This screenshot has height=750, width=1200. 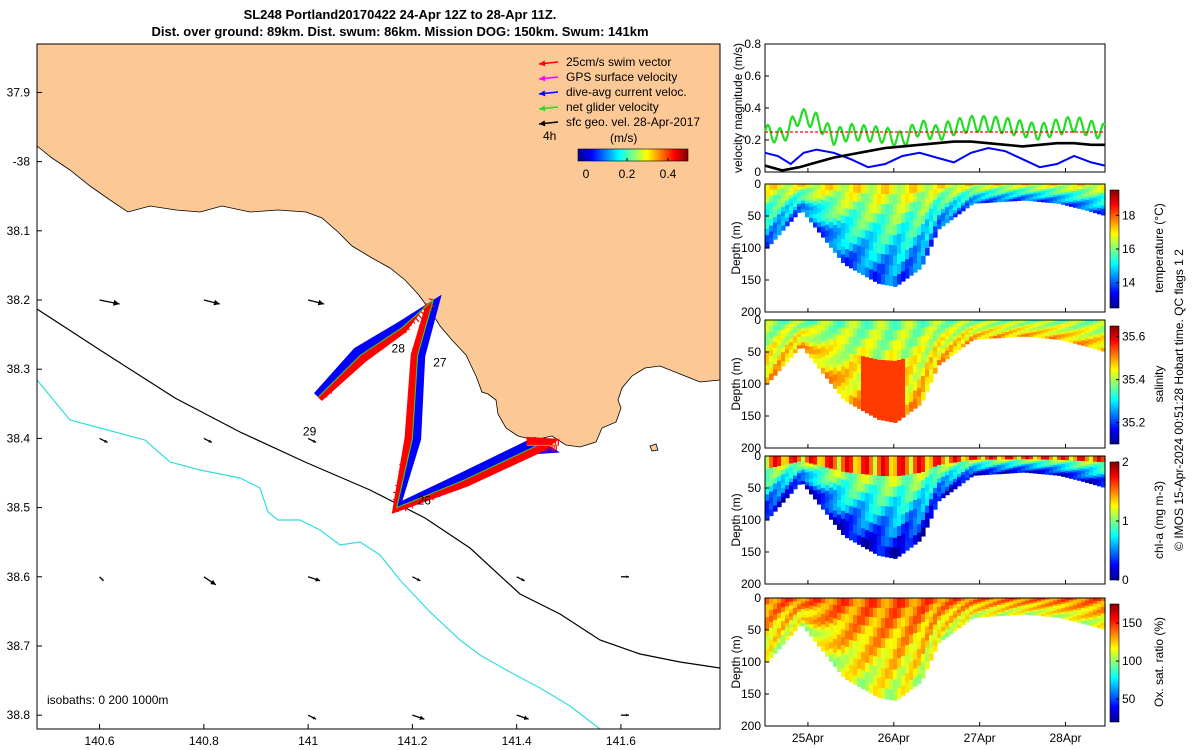 What do you see at coordinates (213, 582) in the screenshot?
I see `geo-vector-head` at bounding box center [213, 582].